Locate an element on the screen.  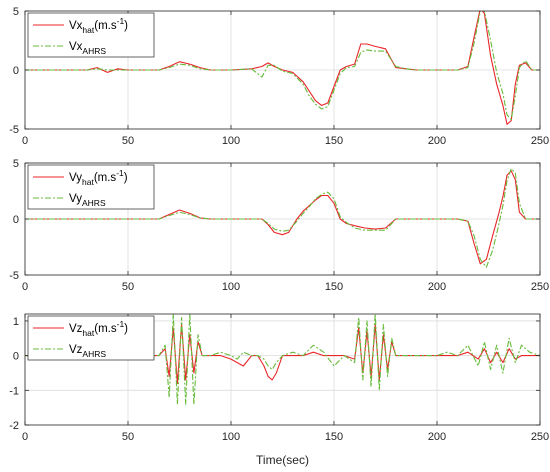
legend-label-estimate: Vzhat(m.s-1) is located at coordinates (98, 328).